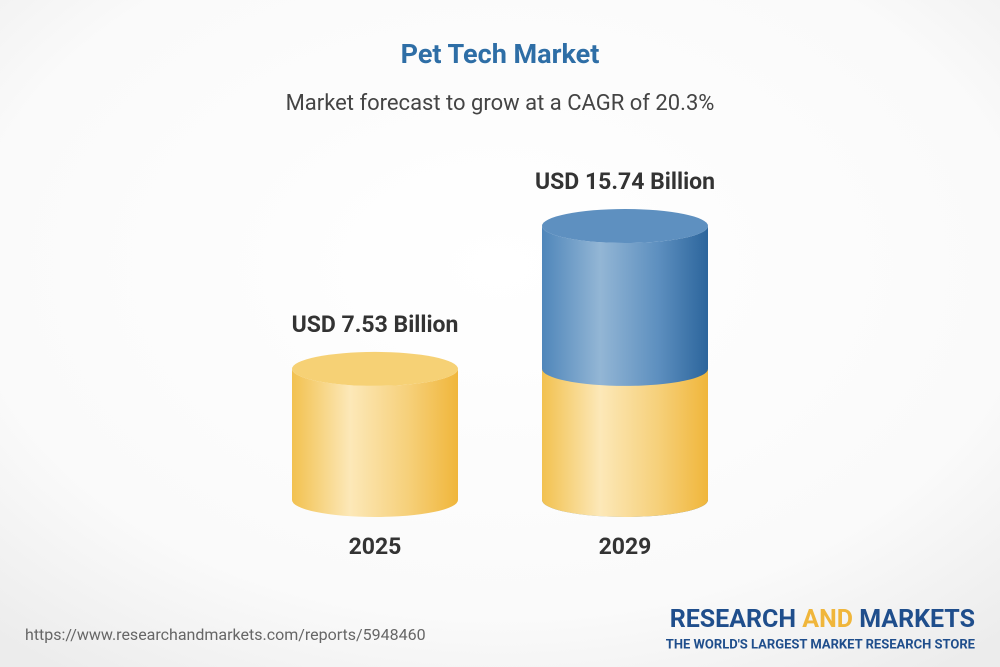 This screenshot has width=1000, height=667. What do you see at coordinates (917, 619) in the screenshot?
I see `brand-word: MARKETS` at bounding box center [917, 619].